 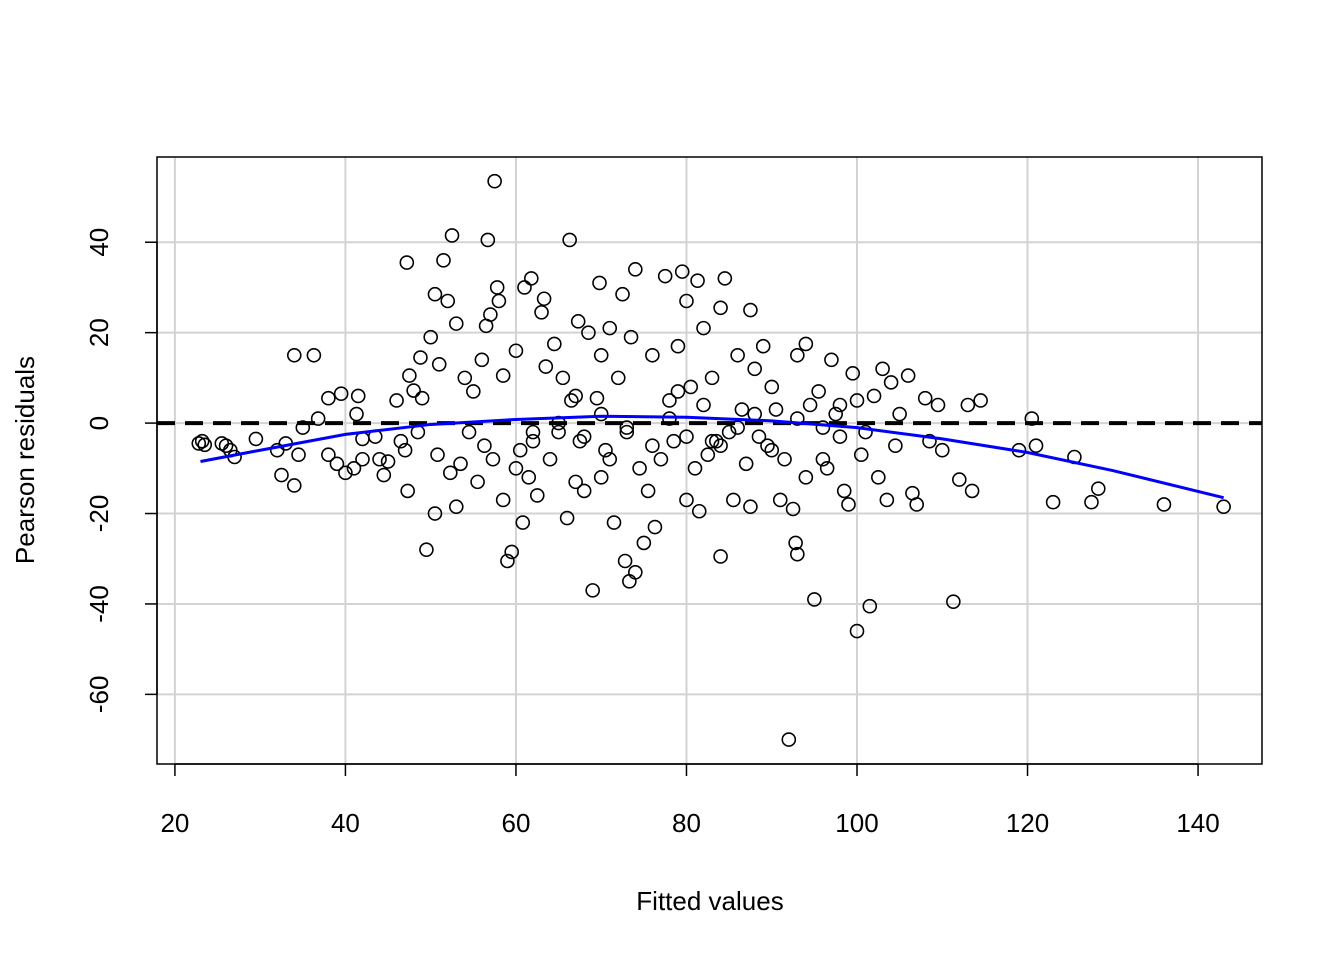 What do you see at coordinates (174, 823) in the screenshot?
I see `x-tick-label: 20` at bounding box center [174, 823].